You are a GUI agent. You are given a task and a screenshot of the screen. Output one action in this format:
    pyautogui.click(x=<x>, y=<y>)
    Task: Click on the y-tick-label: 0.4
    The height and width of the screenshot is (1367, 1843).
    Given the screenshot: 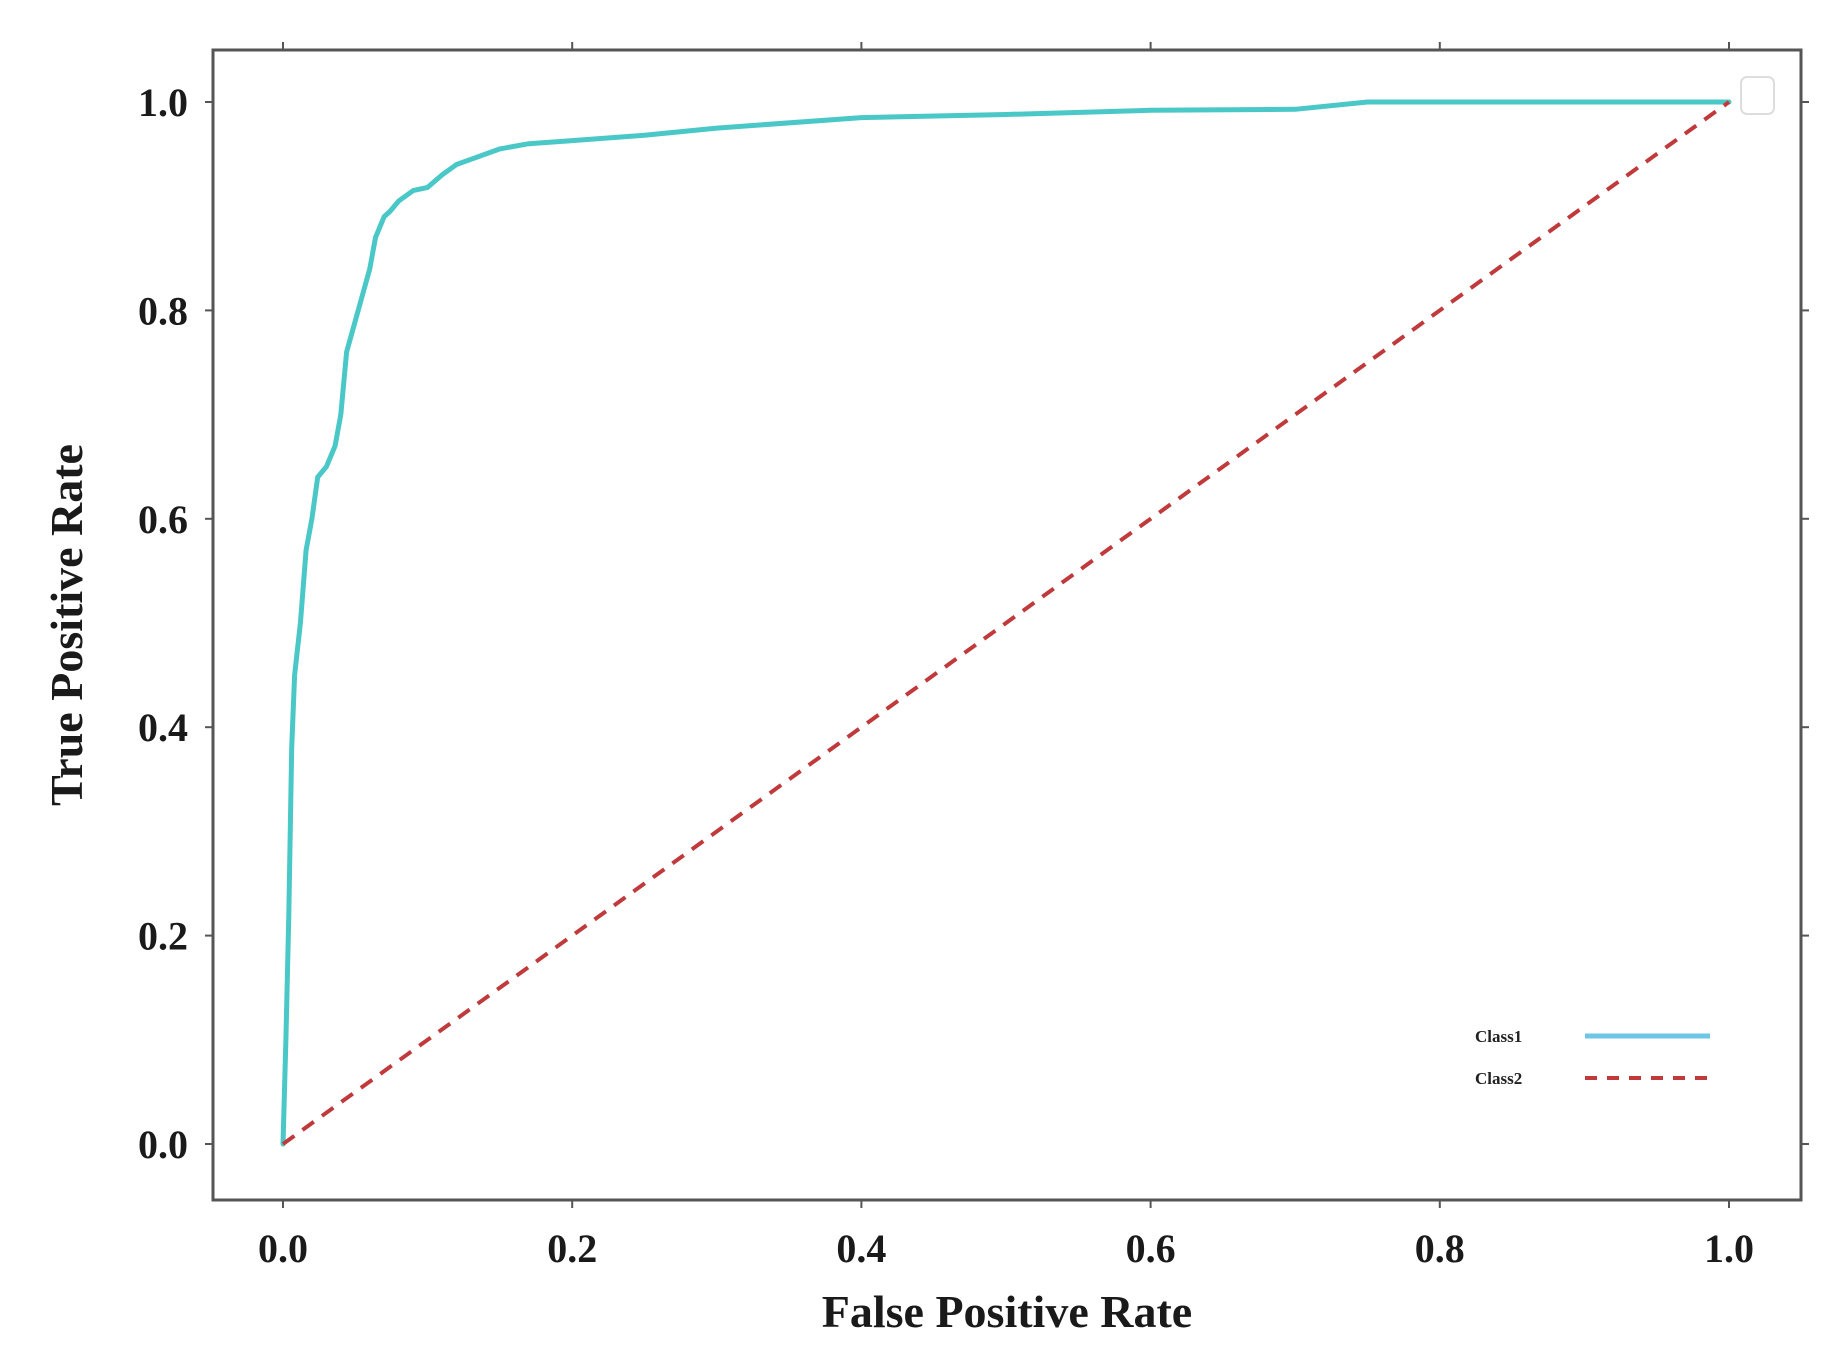 What is the action you would take?
    pyautogui.click(x=163, y=727)
    